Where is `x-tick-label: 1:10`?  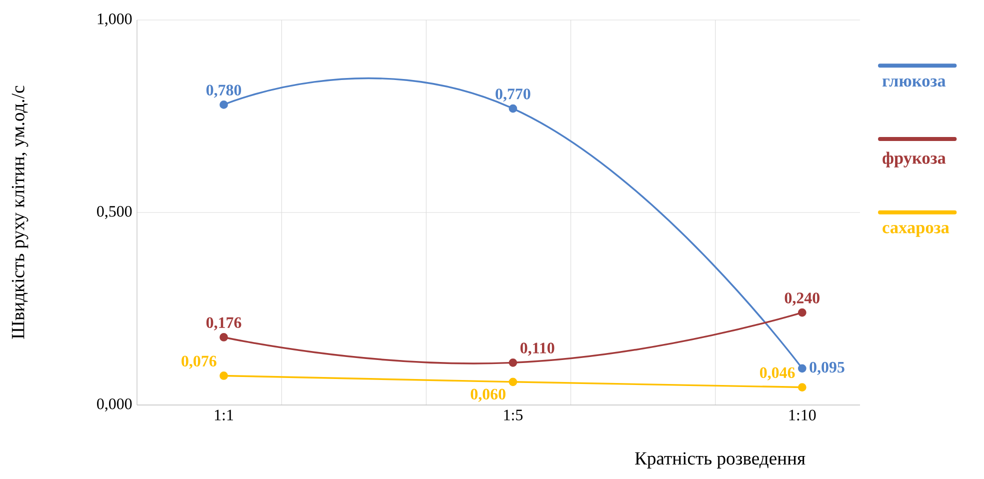 x-tick-label: 1:10 is located at coordinates (802, 415).